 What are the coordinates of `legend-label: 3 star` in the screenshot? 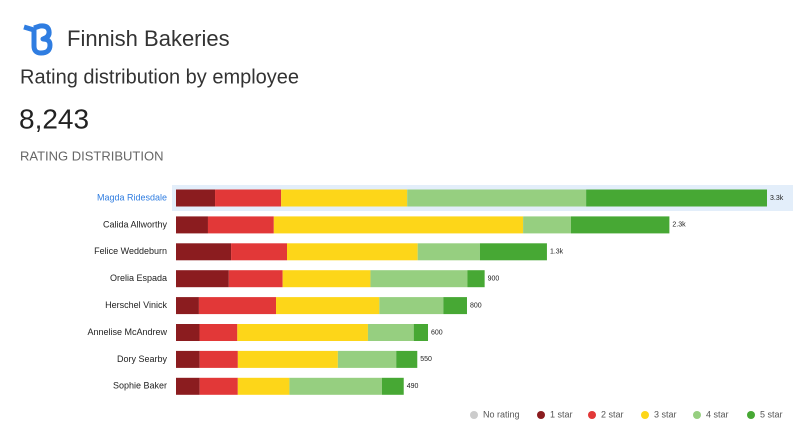 It's located at (665, 414).